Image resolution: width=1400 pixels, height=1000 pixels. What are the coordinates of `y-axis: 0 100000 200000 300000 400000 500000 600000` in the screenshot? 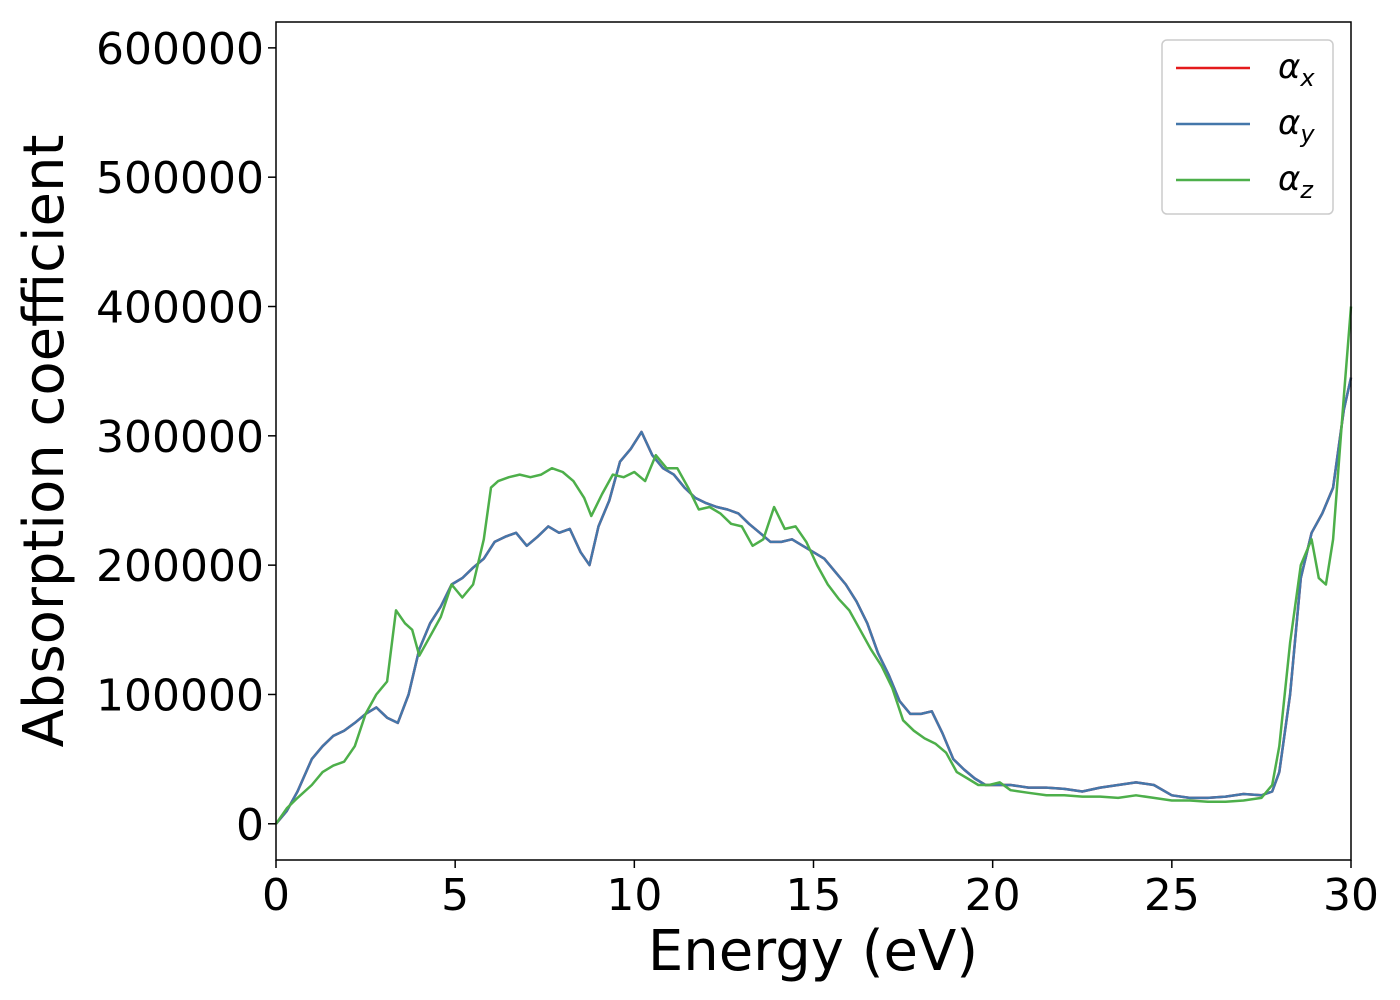 It's located at (186, 437).